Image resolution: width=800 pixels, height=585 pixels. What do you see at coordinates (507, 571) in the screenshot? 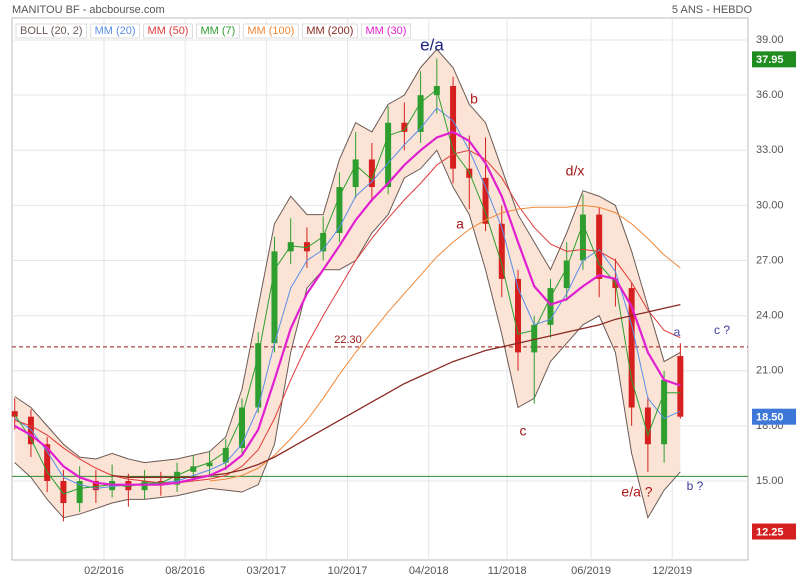
I see `x-tick-label: 11/2018` at bounding box center [507, 571].